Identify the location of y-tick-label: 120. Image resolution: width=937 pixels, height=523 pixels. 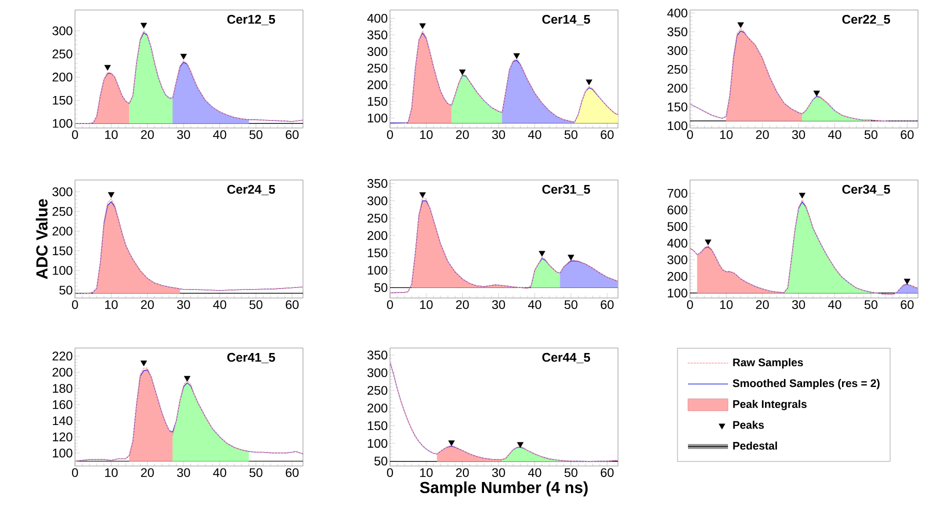
(62, 437).